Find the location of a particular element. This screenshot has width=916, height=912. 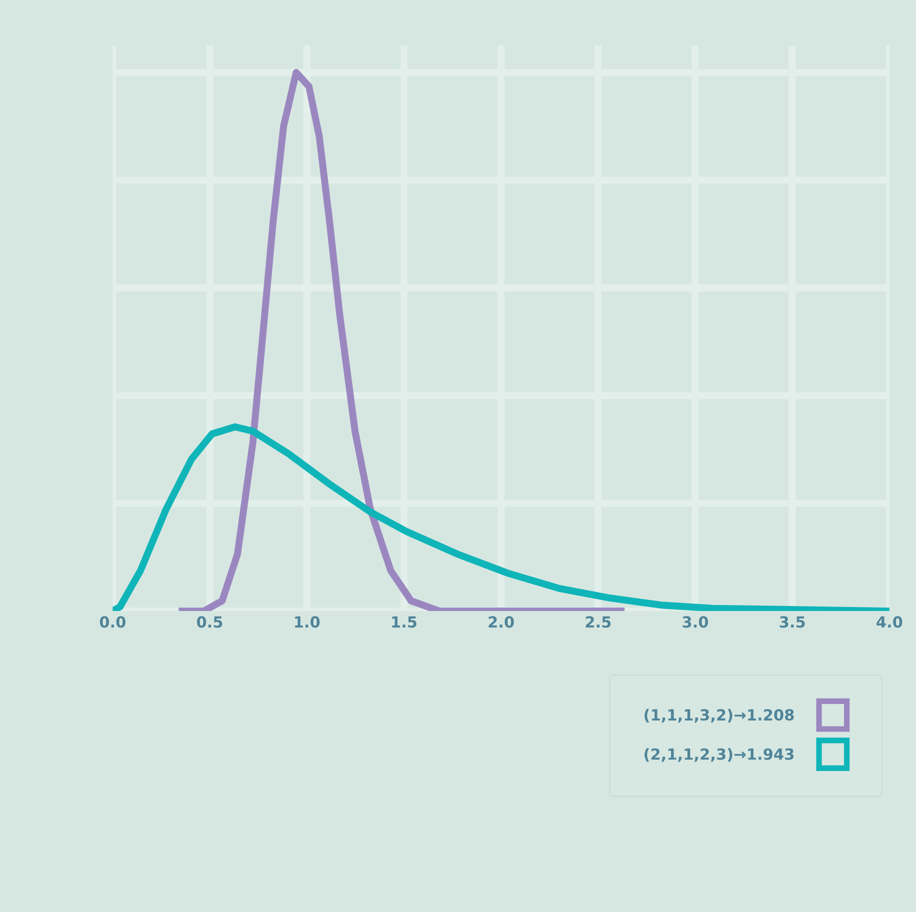

legend-label: (1,1,1,3,2)→1.208 is located at coordinates (719, 715).